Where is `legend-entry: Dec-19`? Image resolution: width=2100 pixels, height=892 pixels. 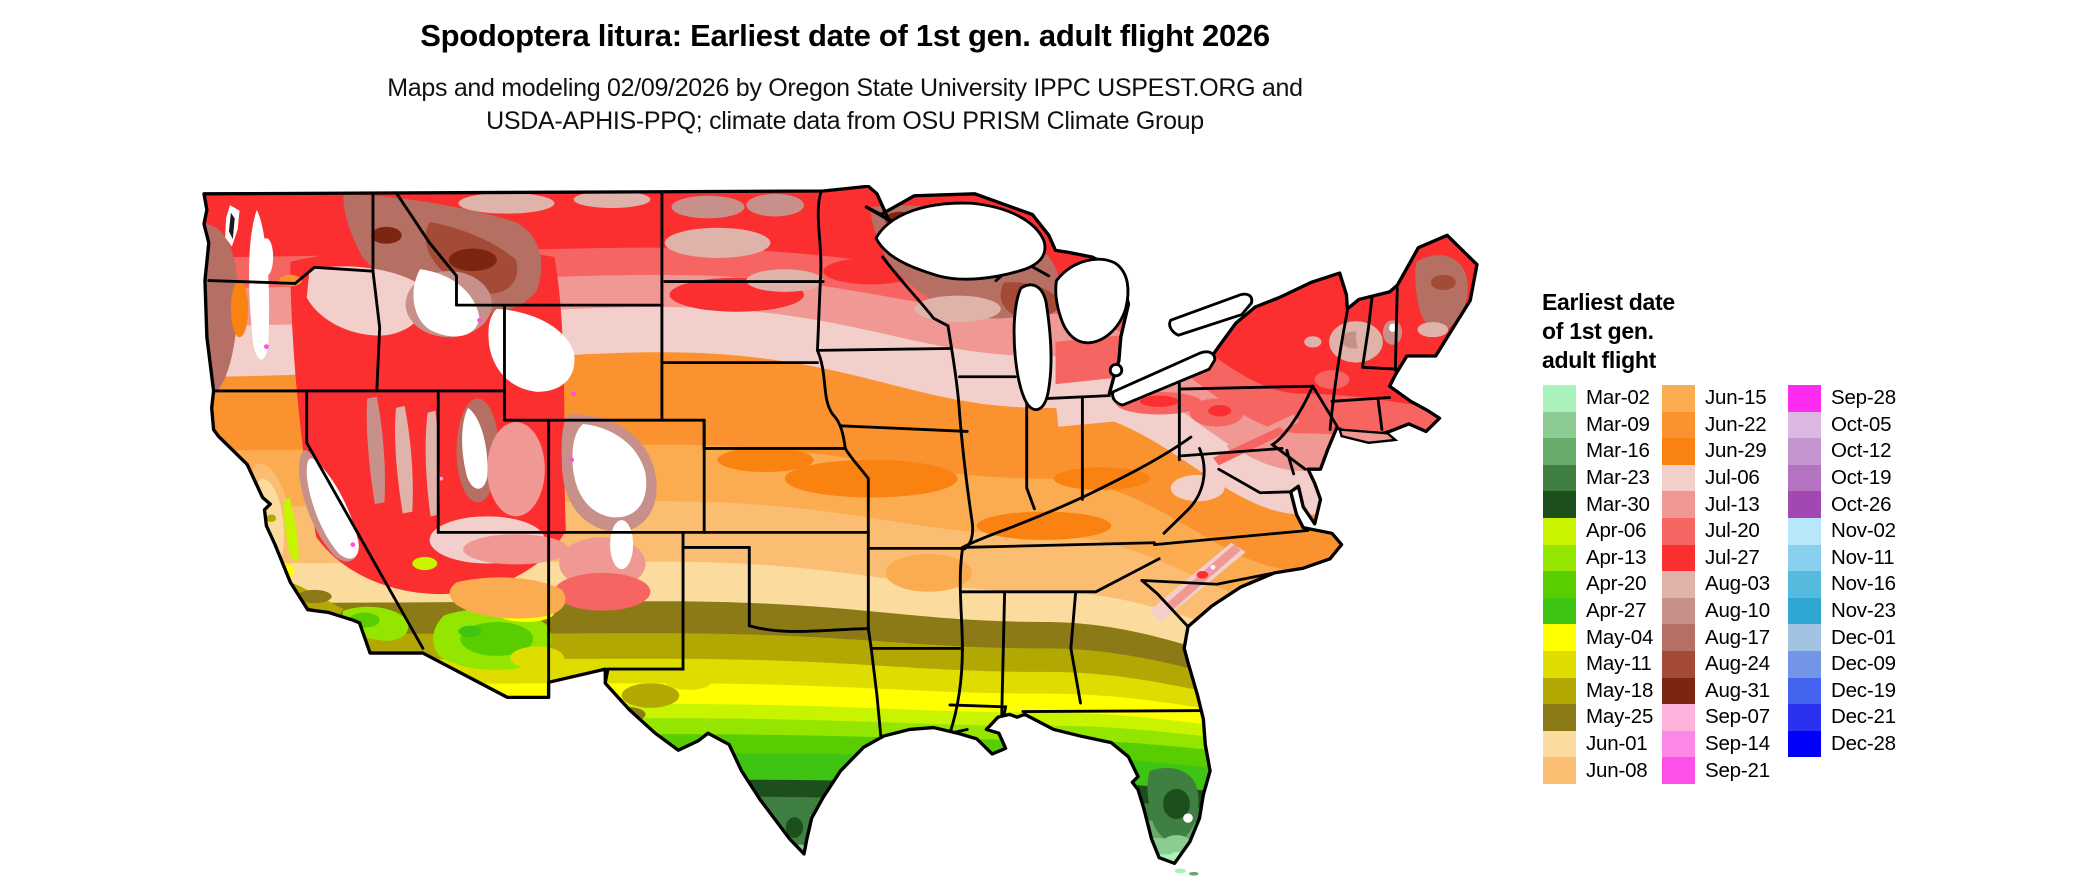 legend-entry: Dec-19 is located at coordinates (1842, 691).